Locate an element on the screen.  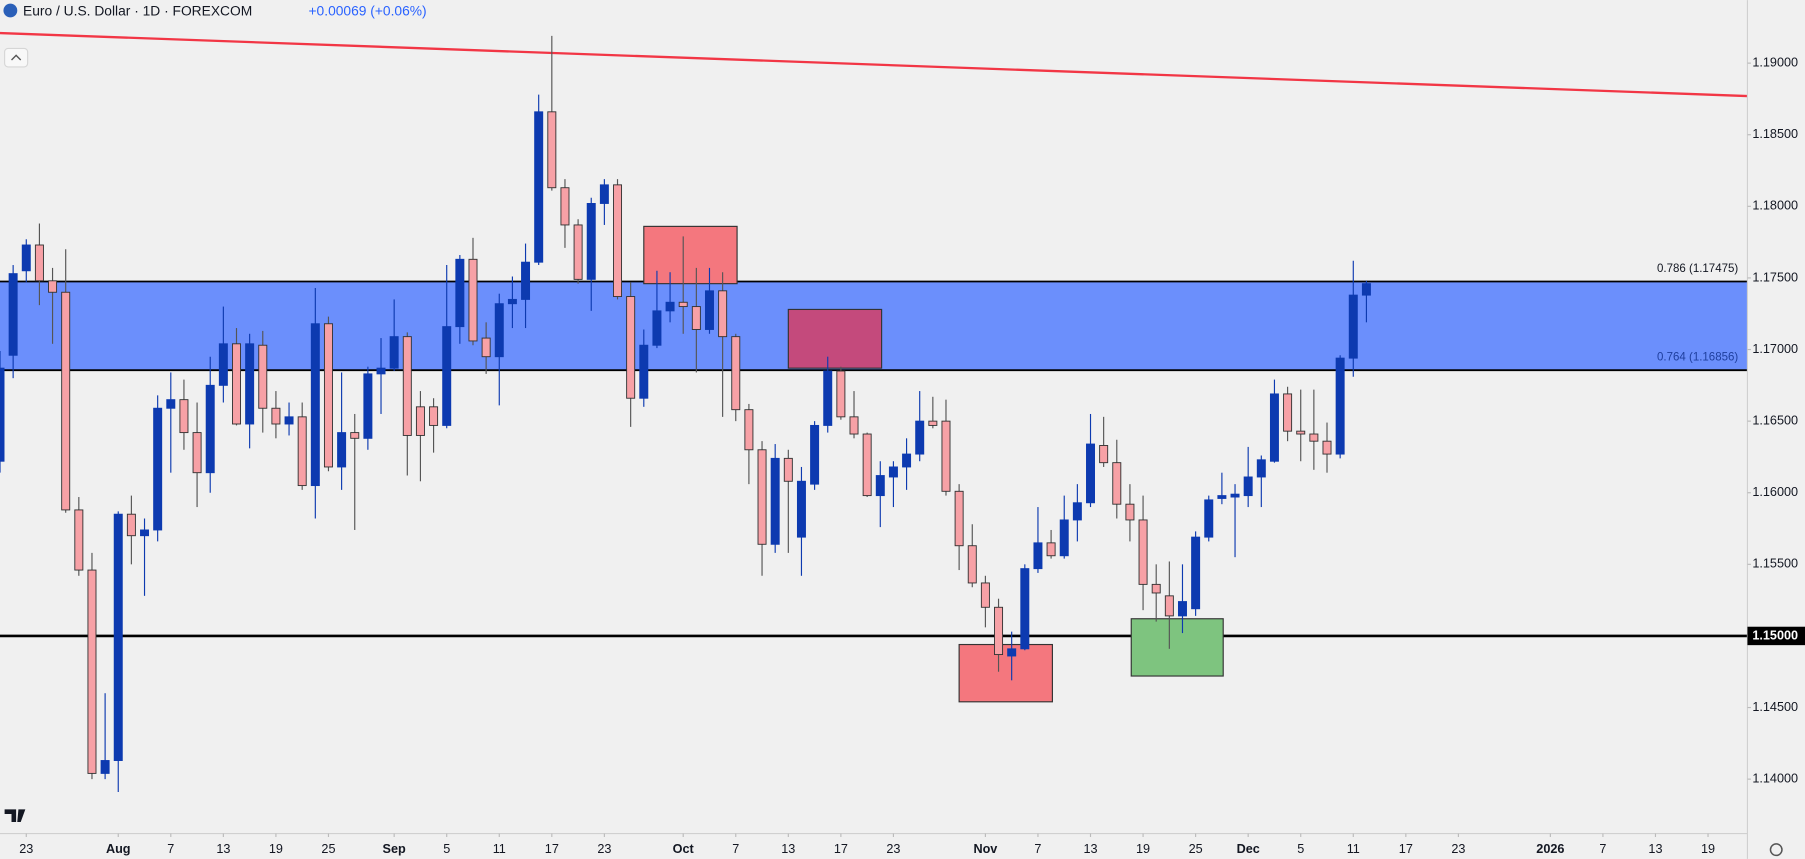
y-tick-label: 1.14500 is located at coordinates (1775, 707).